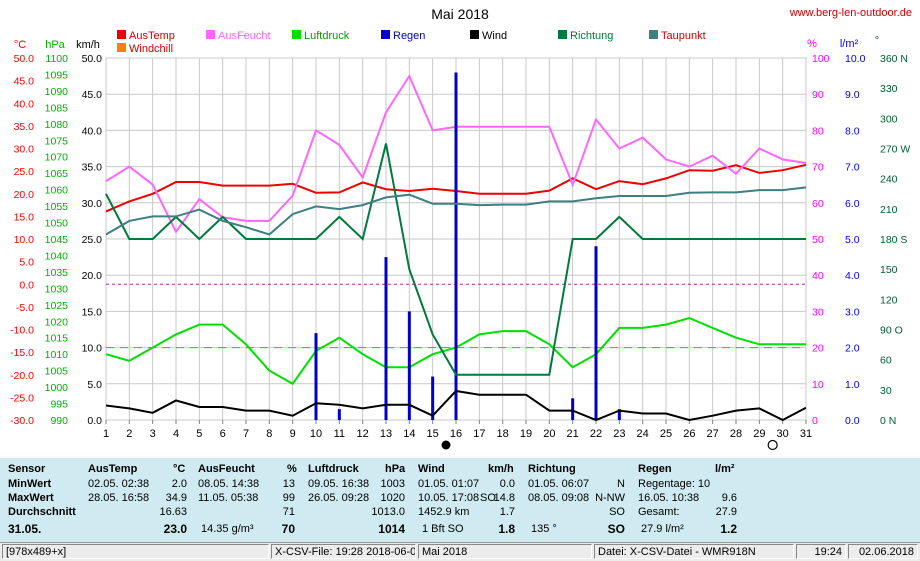 The height and width of the screenshot is (561, 920). Describe the element at coordinates (88, 45) in the screenshot. I see `axis-label-kmh: km/h` at that location.